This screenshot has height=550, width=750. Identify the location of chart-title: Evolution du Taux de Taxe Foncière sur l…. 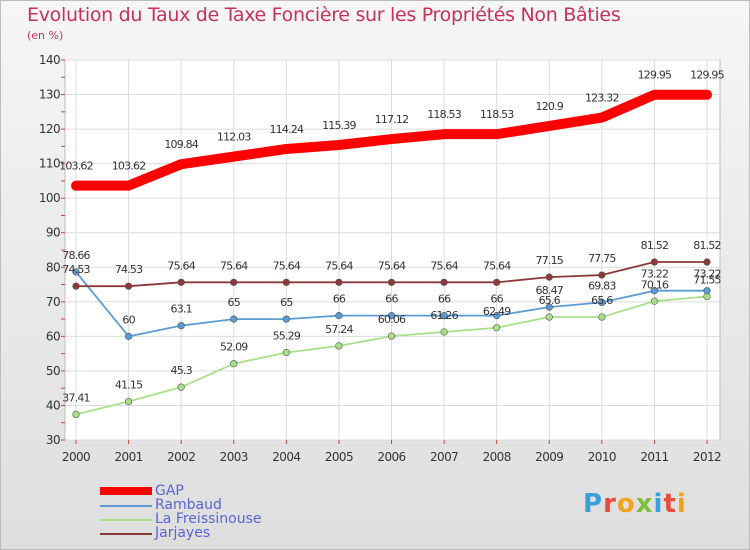
(324, 15).